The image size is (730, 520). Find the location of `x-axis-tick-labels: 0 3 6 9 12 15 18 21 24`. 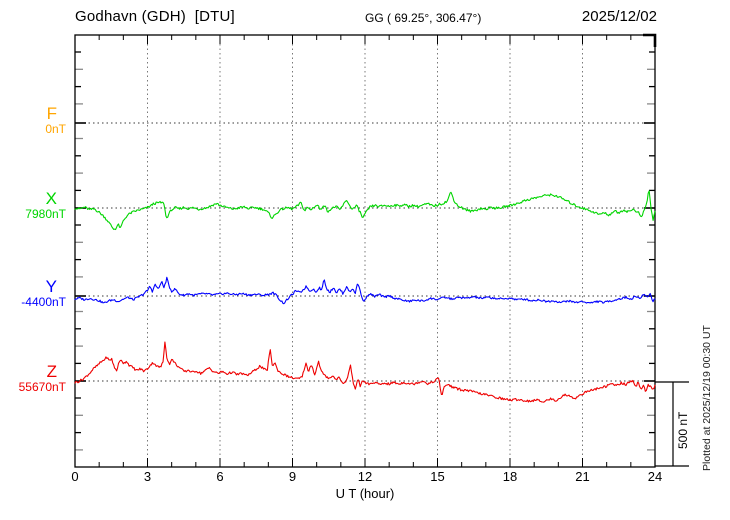

x-axis-tick-labels: 0 3 6 9 12 15 18 21 24 is located at coordinates (365, 477).